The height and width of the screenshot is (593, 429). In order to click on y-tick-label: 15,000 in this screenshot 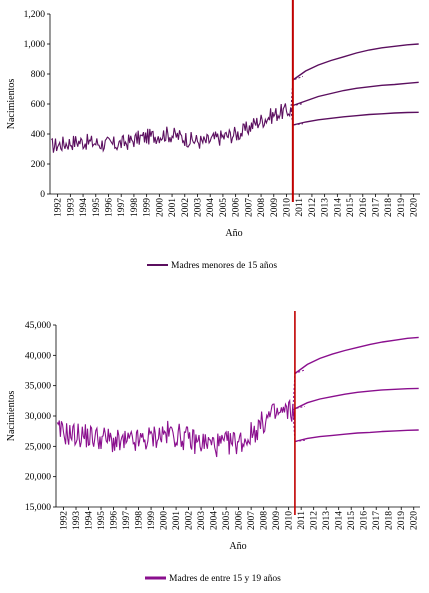, I will do `click(38, 508)`.